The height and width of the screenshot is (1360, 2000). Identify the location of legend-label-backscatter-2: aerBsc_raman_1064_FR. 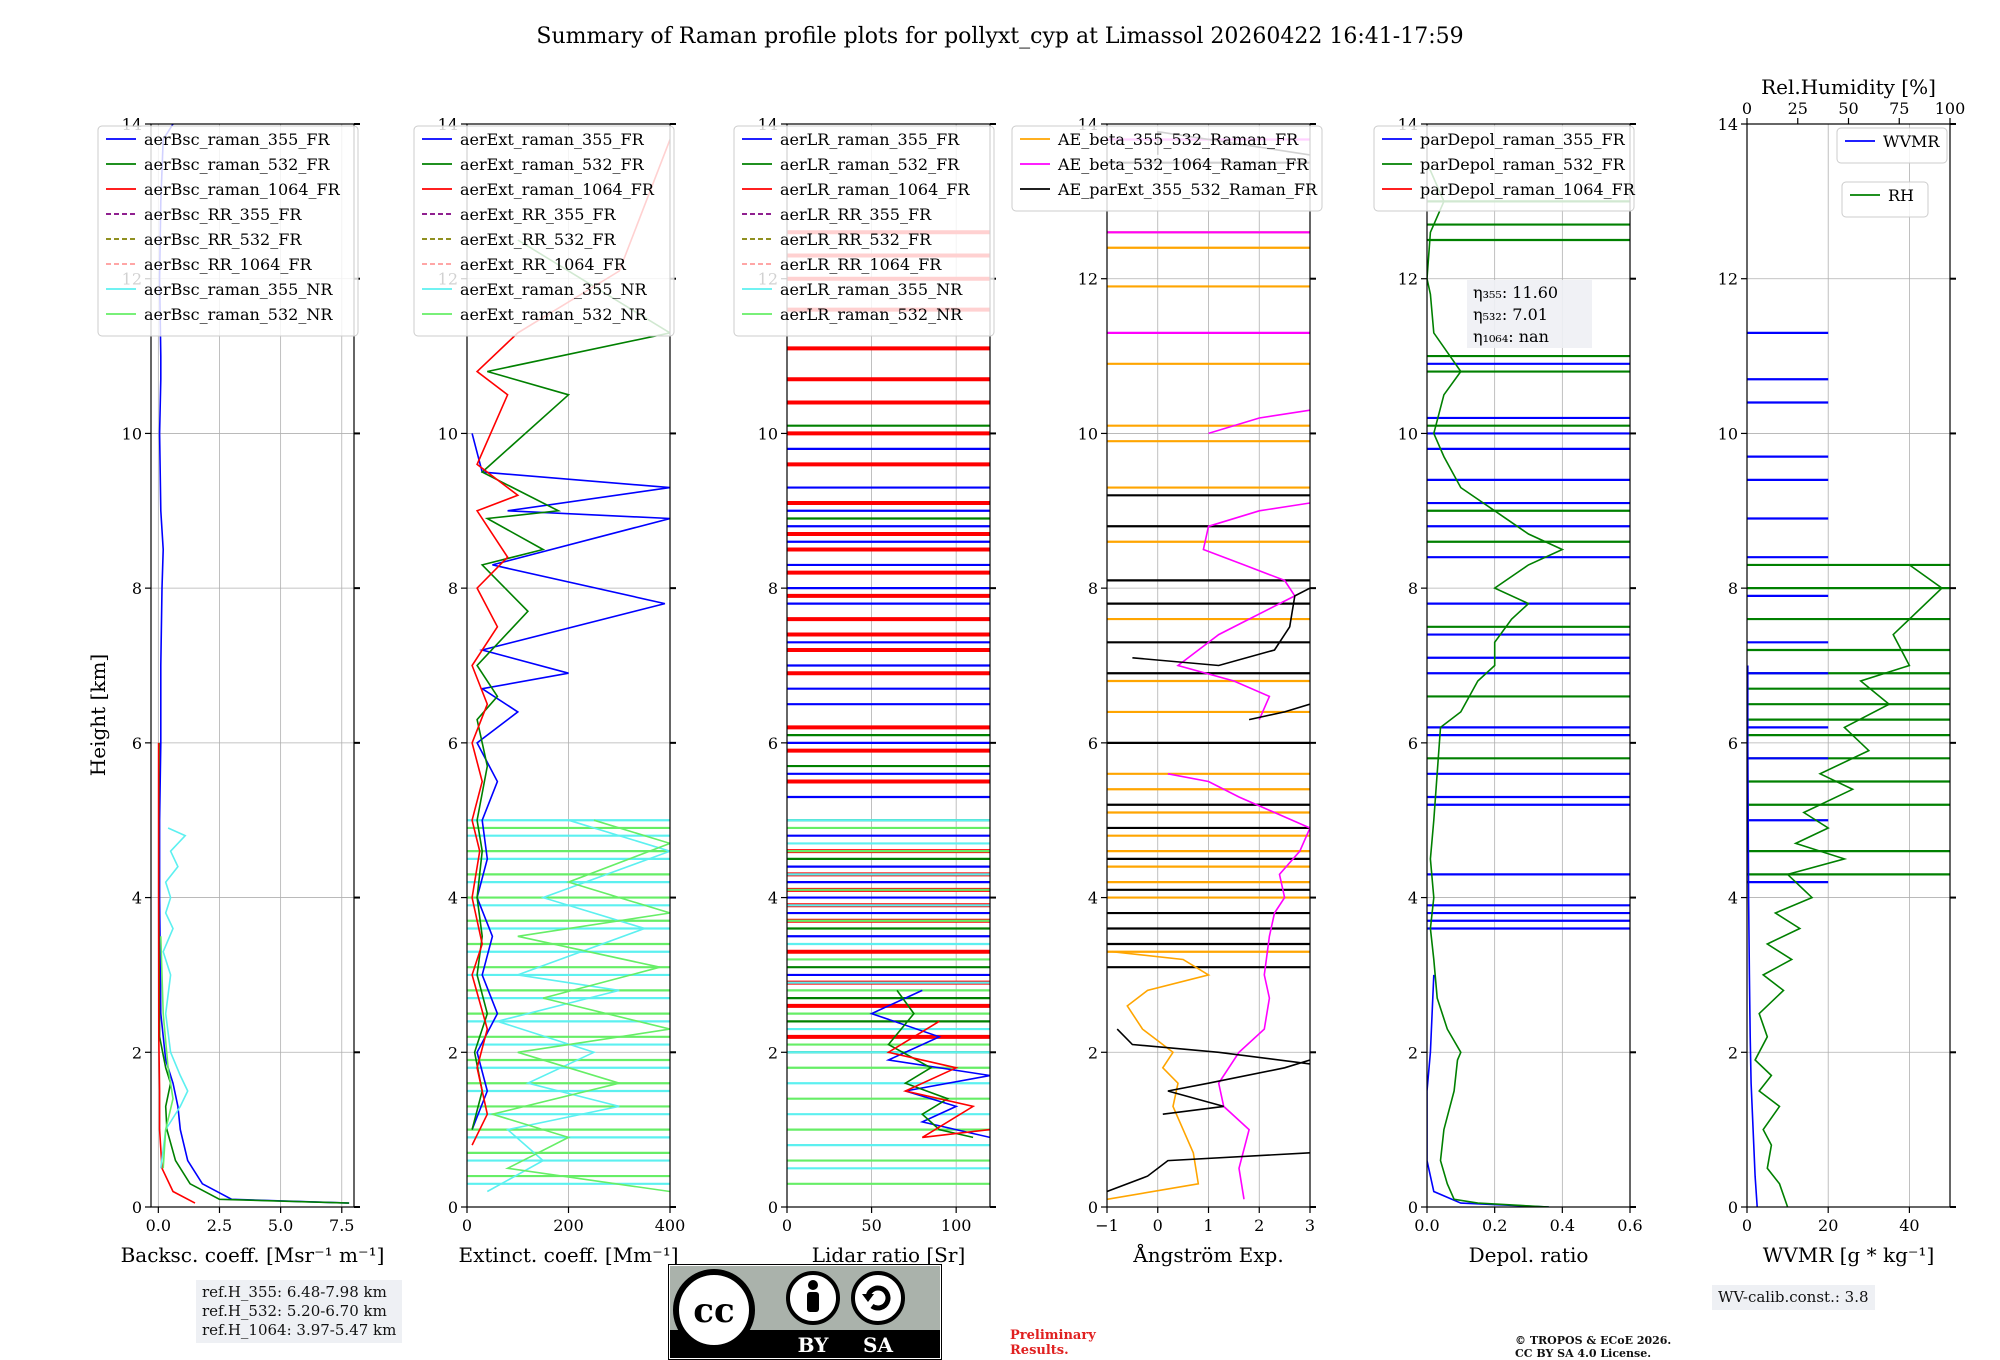
(242, 189).